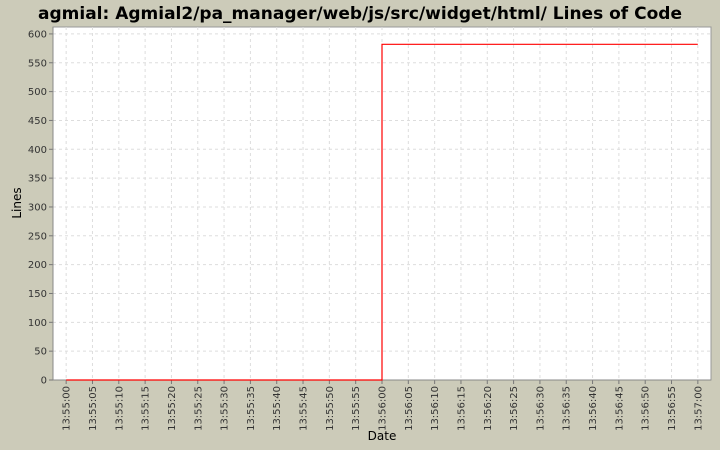 This screenshot has height=450, width=720. What do you see at coordinates (330, 408) in the screenshot?
I see `x-tick-label: 13:55:50` at bounding box center [330, 408].